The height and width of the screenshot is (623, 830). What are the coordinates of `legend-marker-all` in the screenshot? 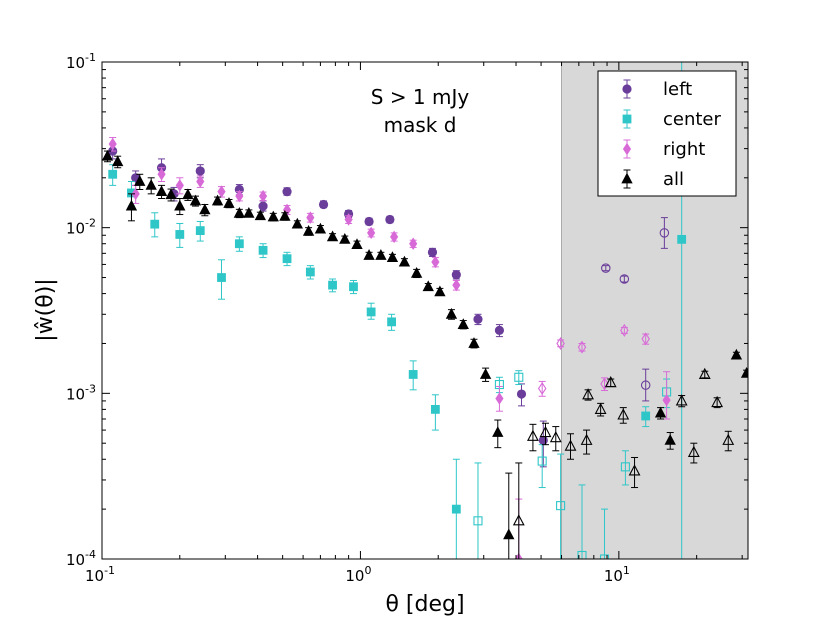 It's located at (627, 178).